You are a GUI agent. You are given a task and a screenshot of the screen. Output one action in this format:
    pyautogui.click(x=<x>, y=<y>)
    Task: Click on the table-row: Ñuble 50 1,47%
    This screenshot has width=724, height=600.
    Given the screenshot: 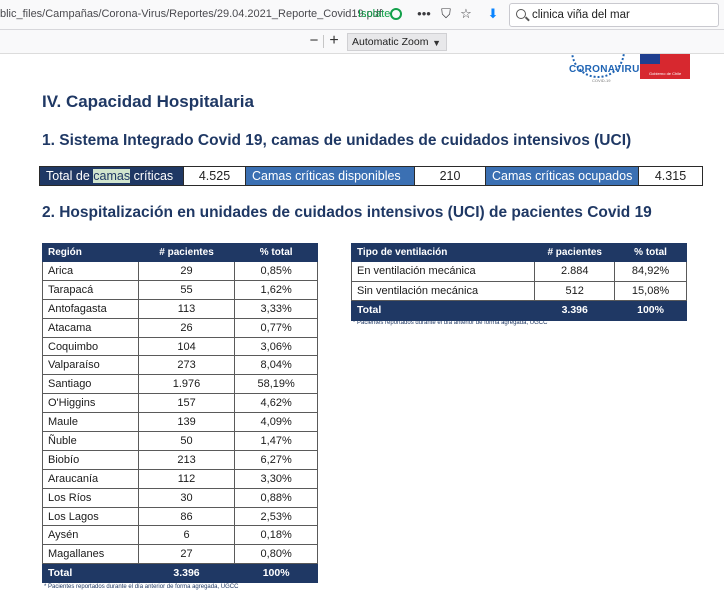 What is the action you would take?
    pyautogui.click(x=180, y=441)
    